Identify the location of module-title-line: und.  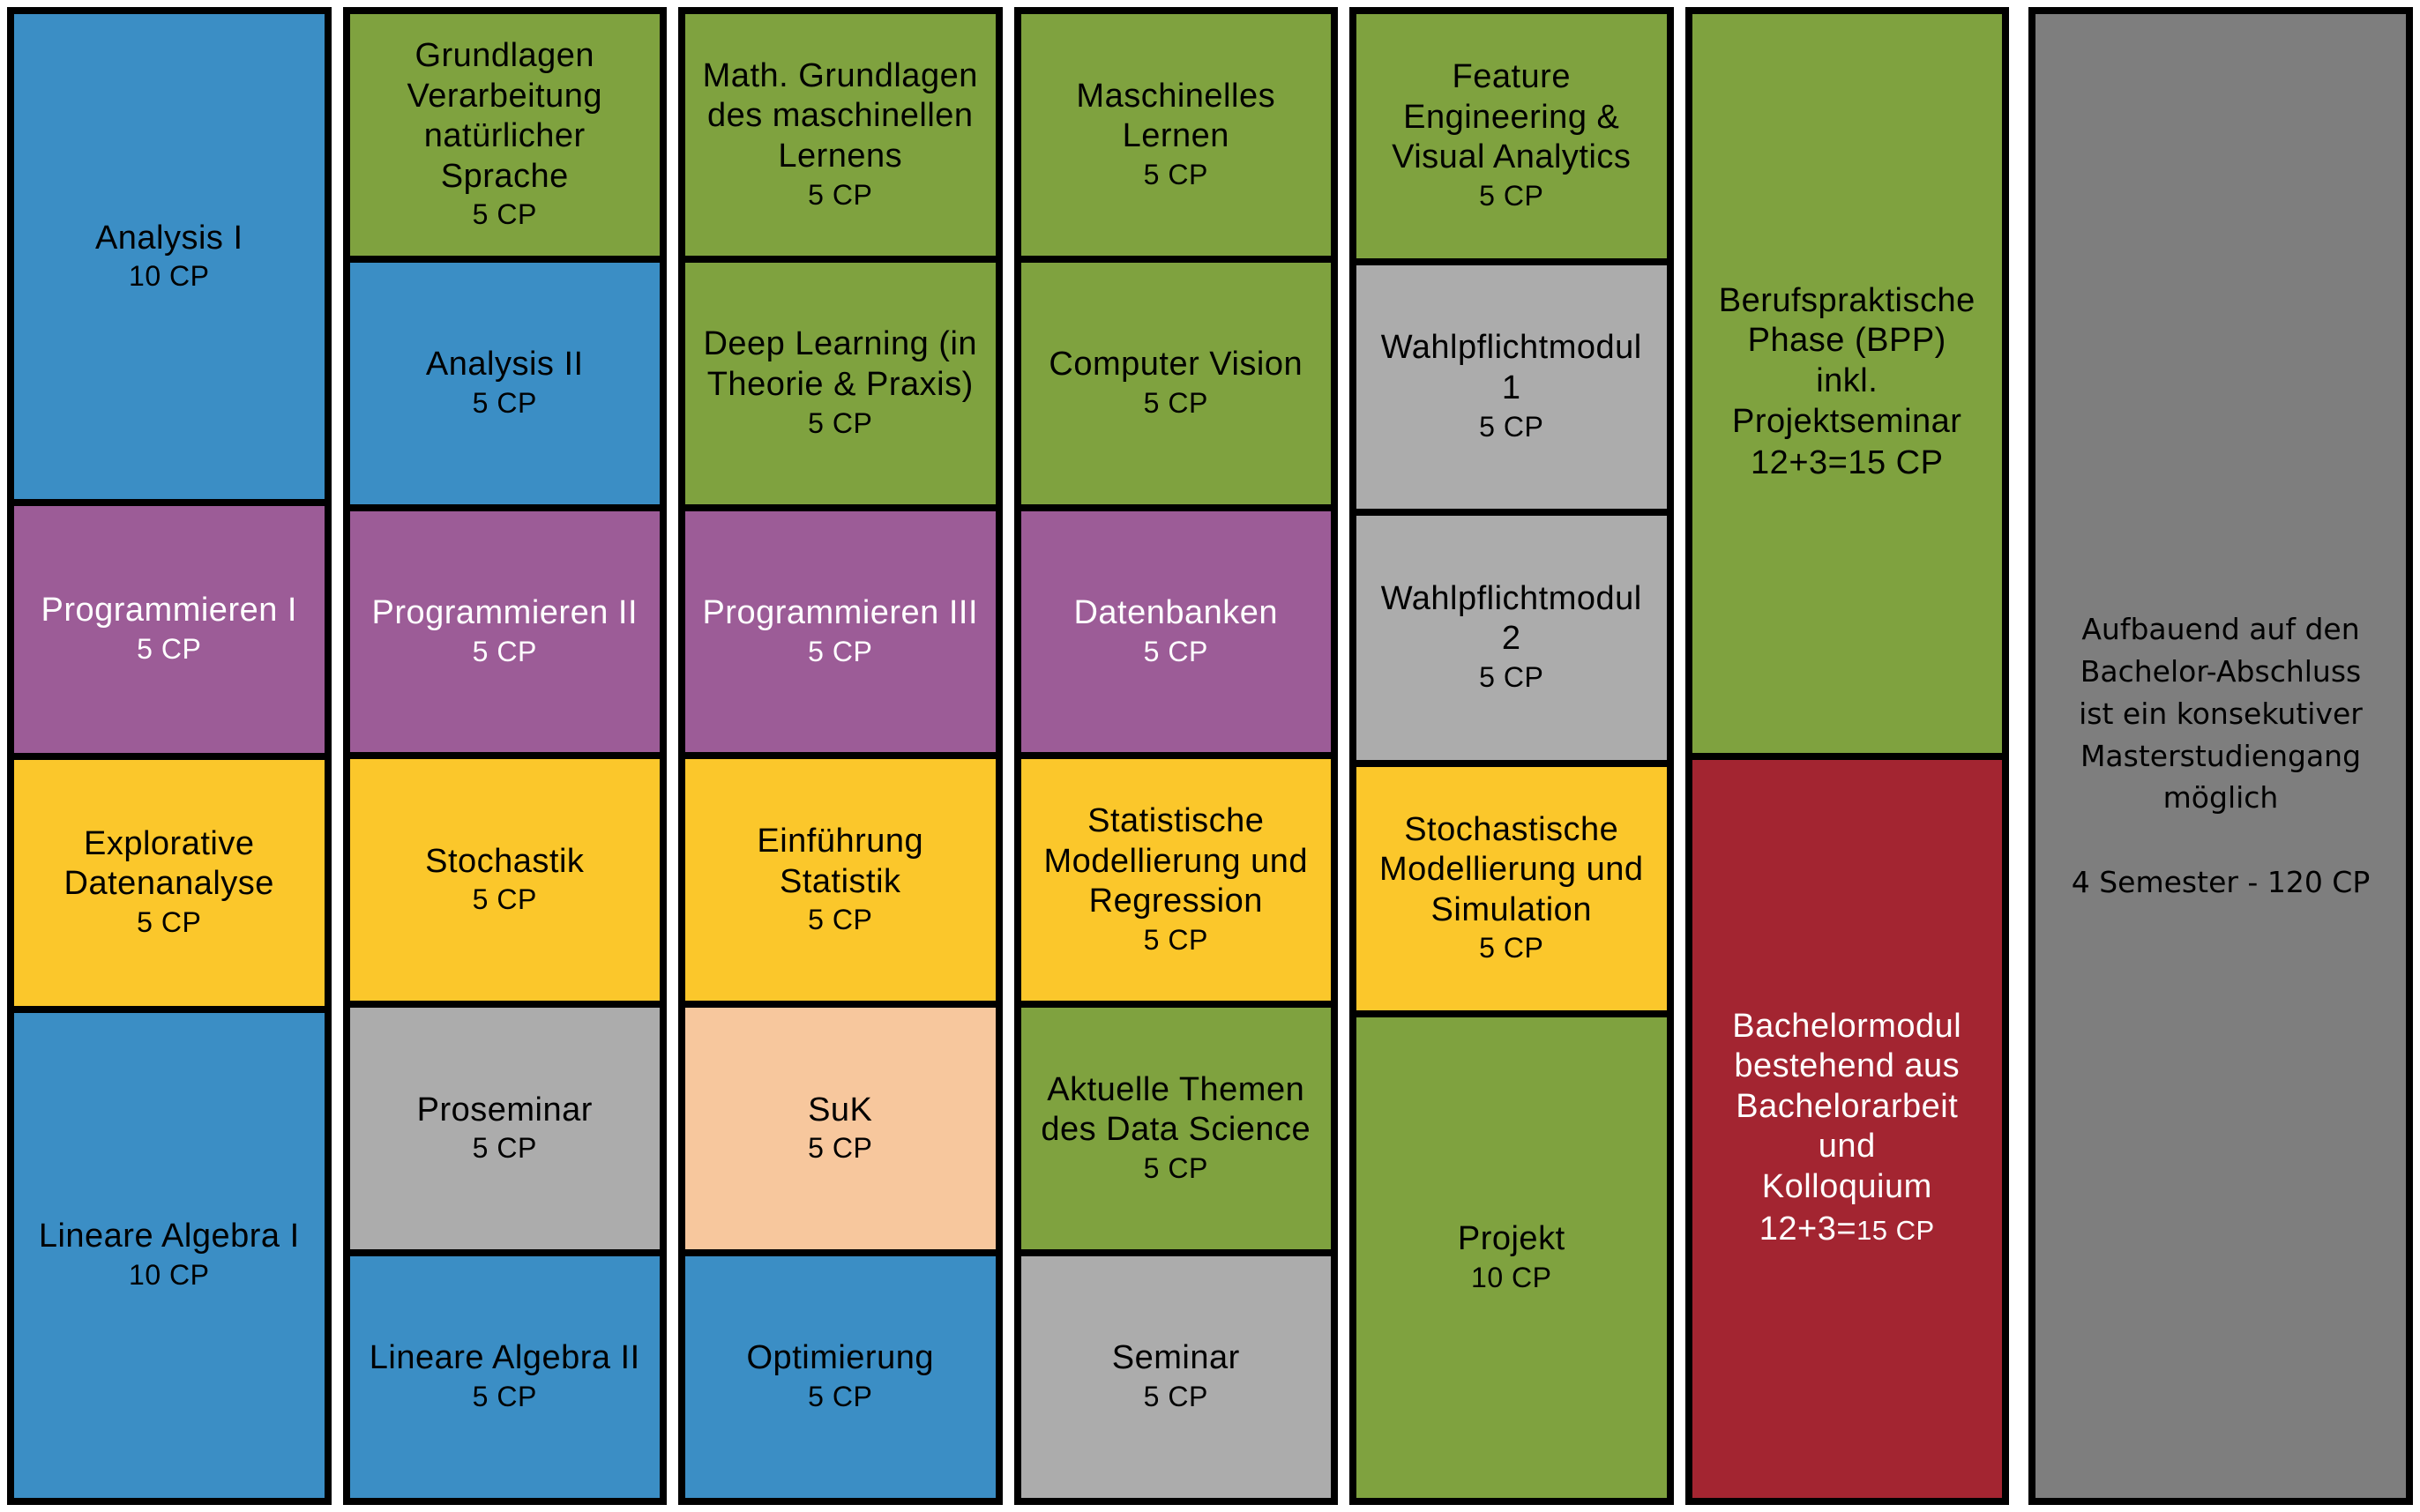
(1847, 1147).